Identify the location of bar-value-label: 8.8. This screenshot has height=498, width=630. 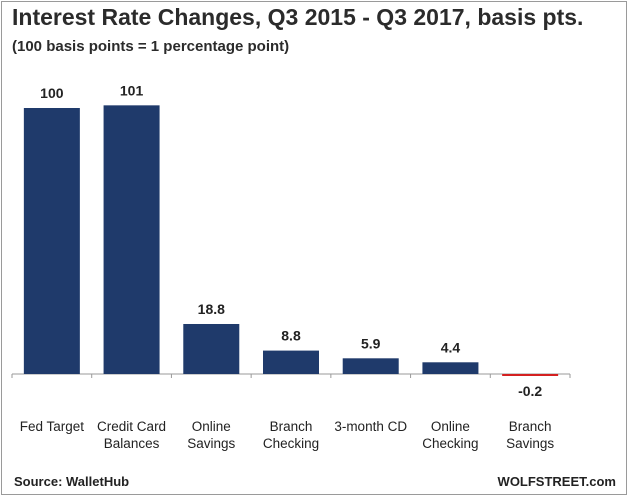
(291, 336).